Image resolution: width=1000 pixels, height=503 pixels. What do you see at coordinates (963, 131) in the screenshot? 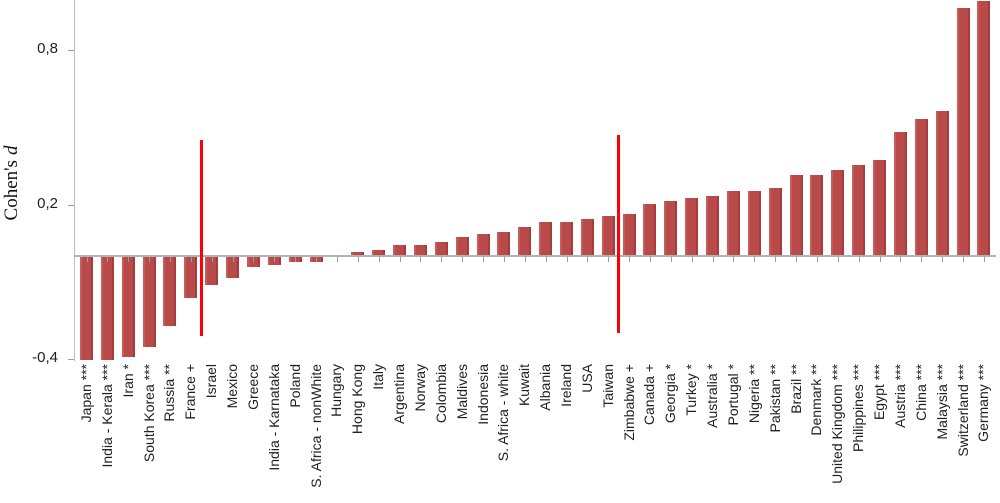
I see `bar-switzerland` at bounding box center [963, 131].